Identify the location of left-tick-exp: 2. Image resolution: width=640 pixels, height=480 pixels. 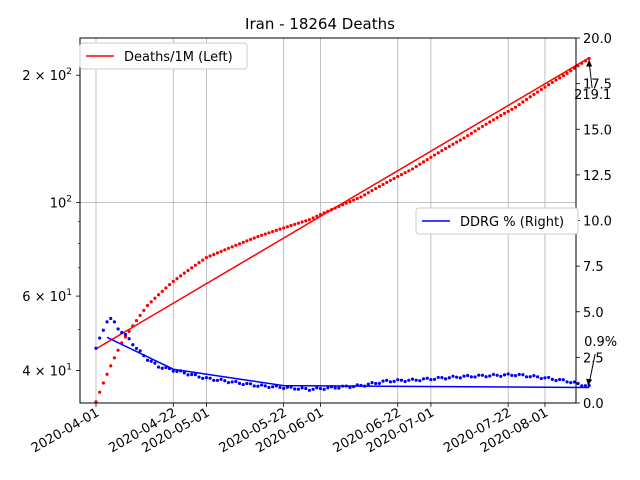
(69, 199).